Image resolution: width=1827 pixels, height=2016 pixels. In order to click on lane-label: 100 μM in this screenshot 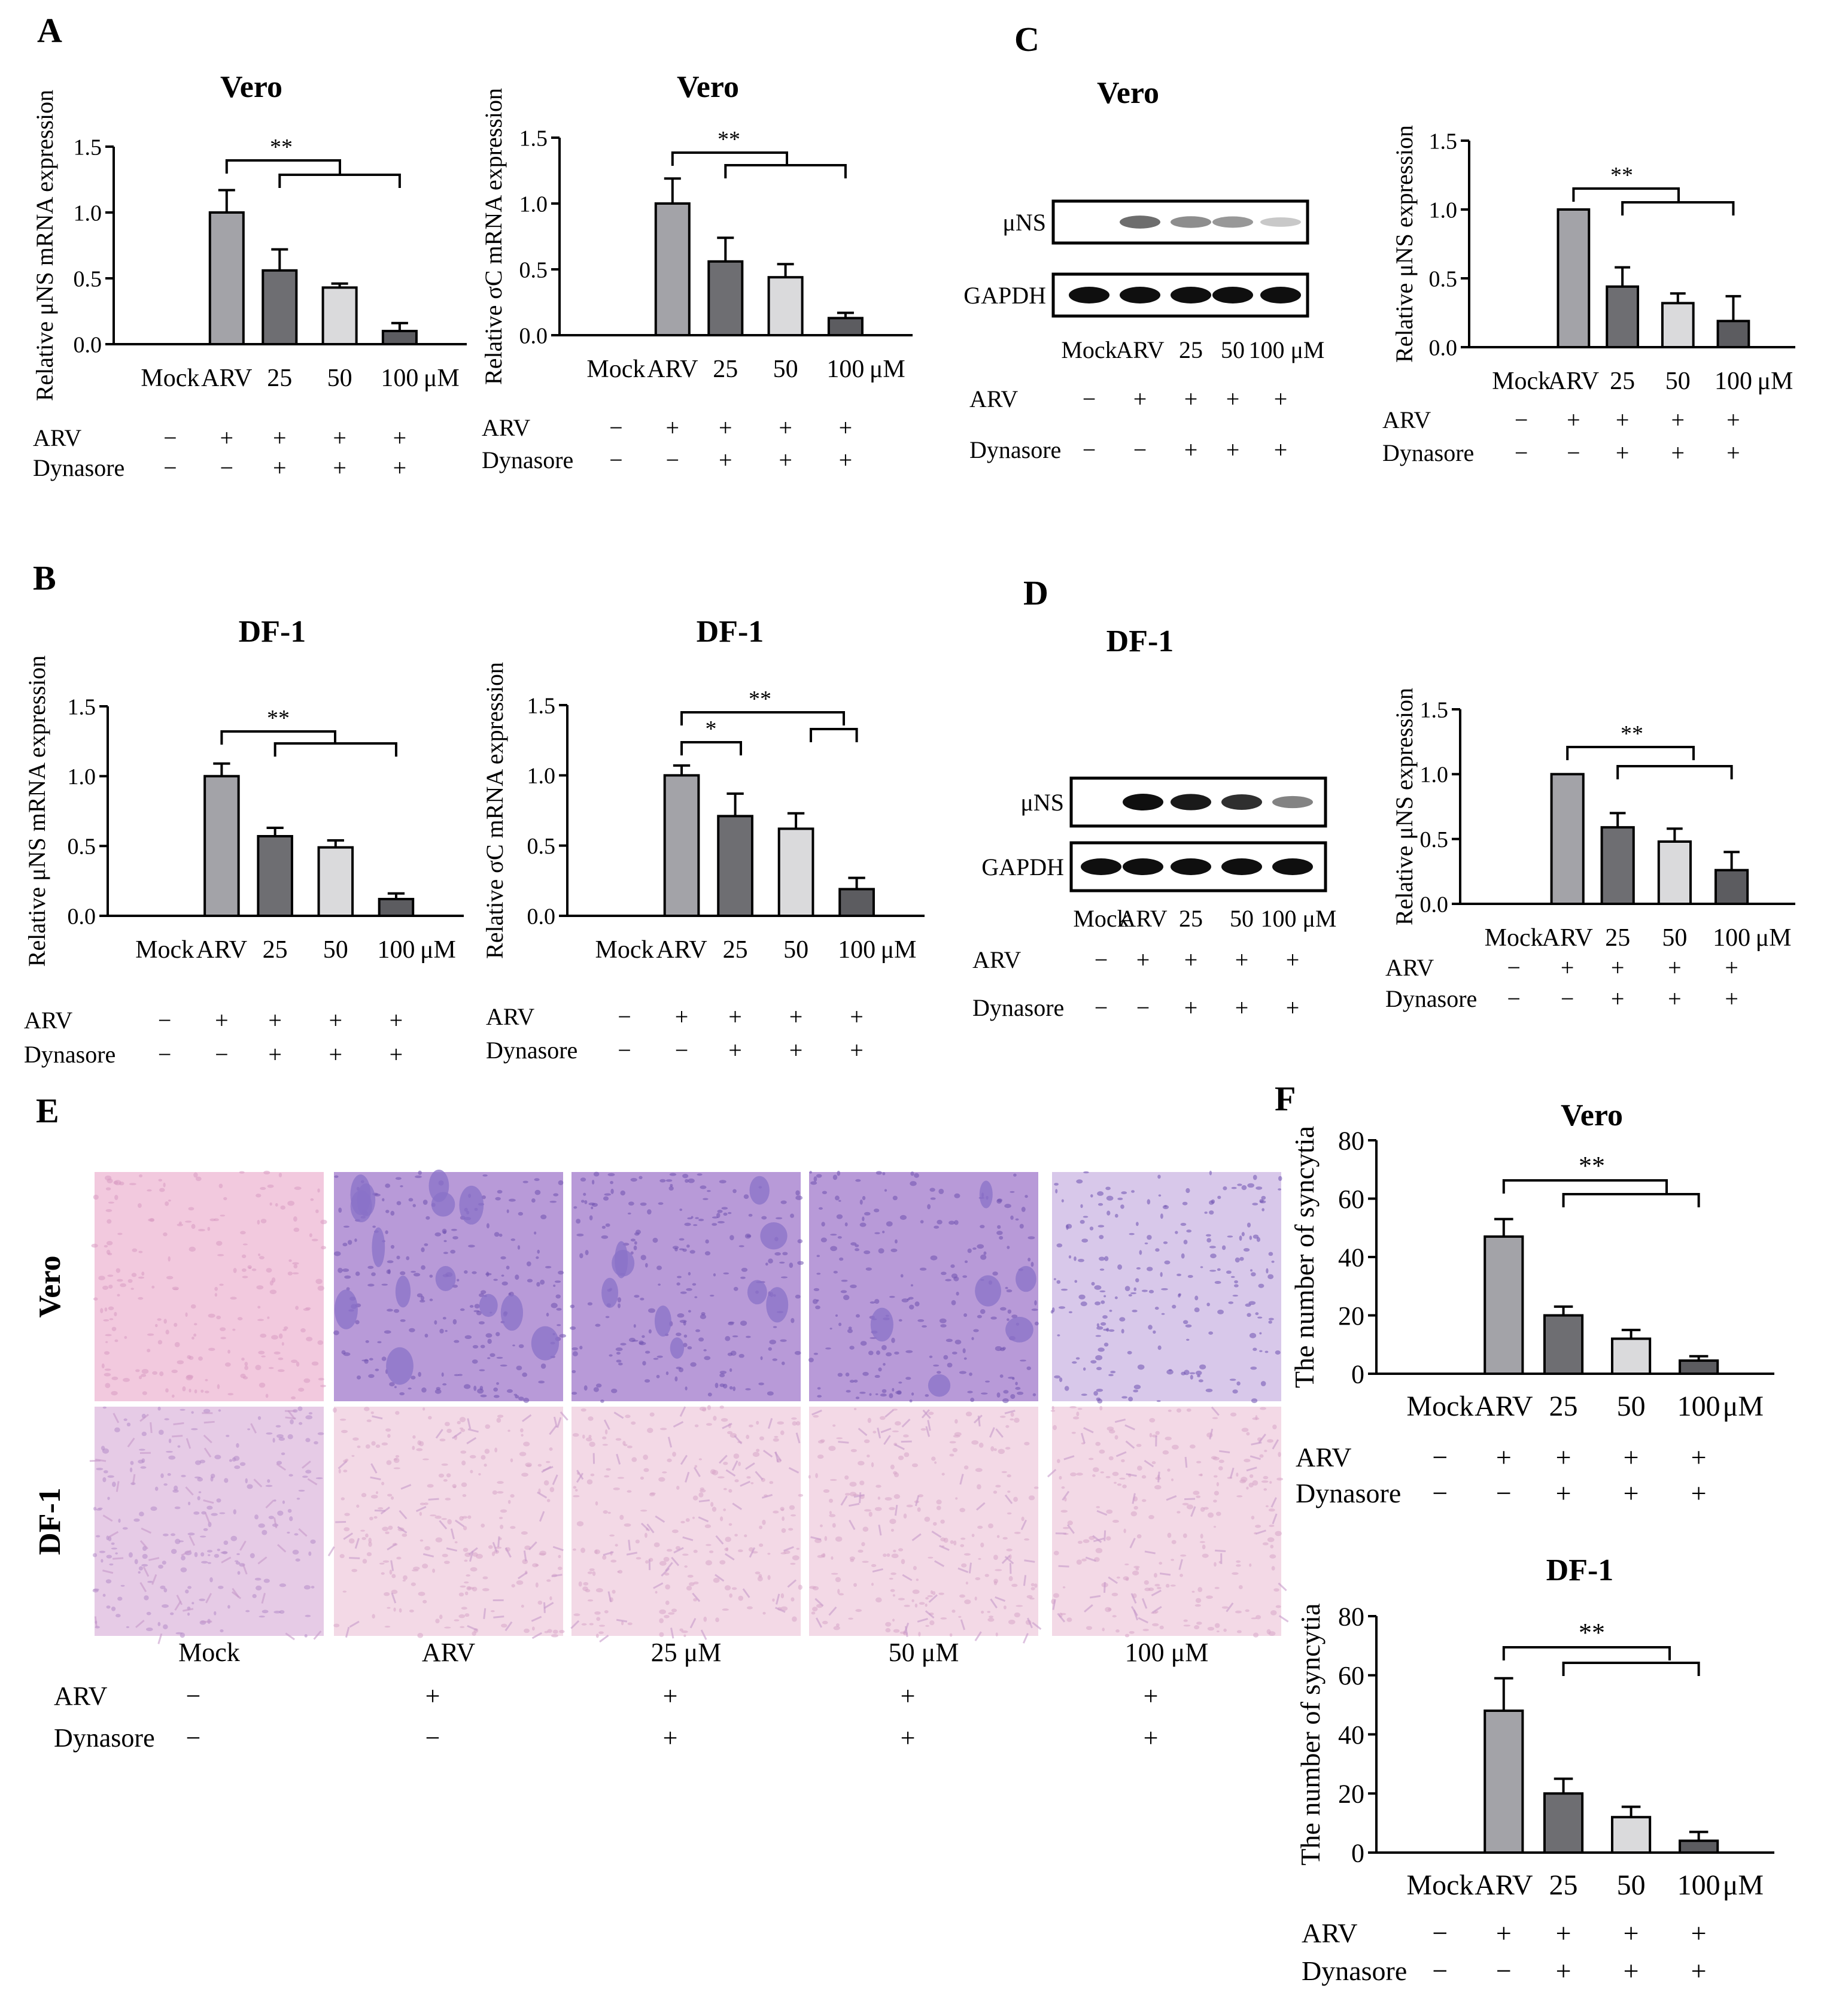, I will do `click(1286, 350)`.